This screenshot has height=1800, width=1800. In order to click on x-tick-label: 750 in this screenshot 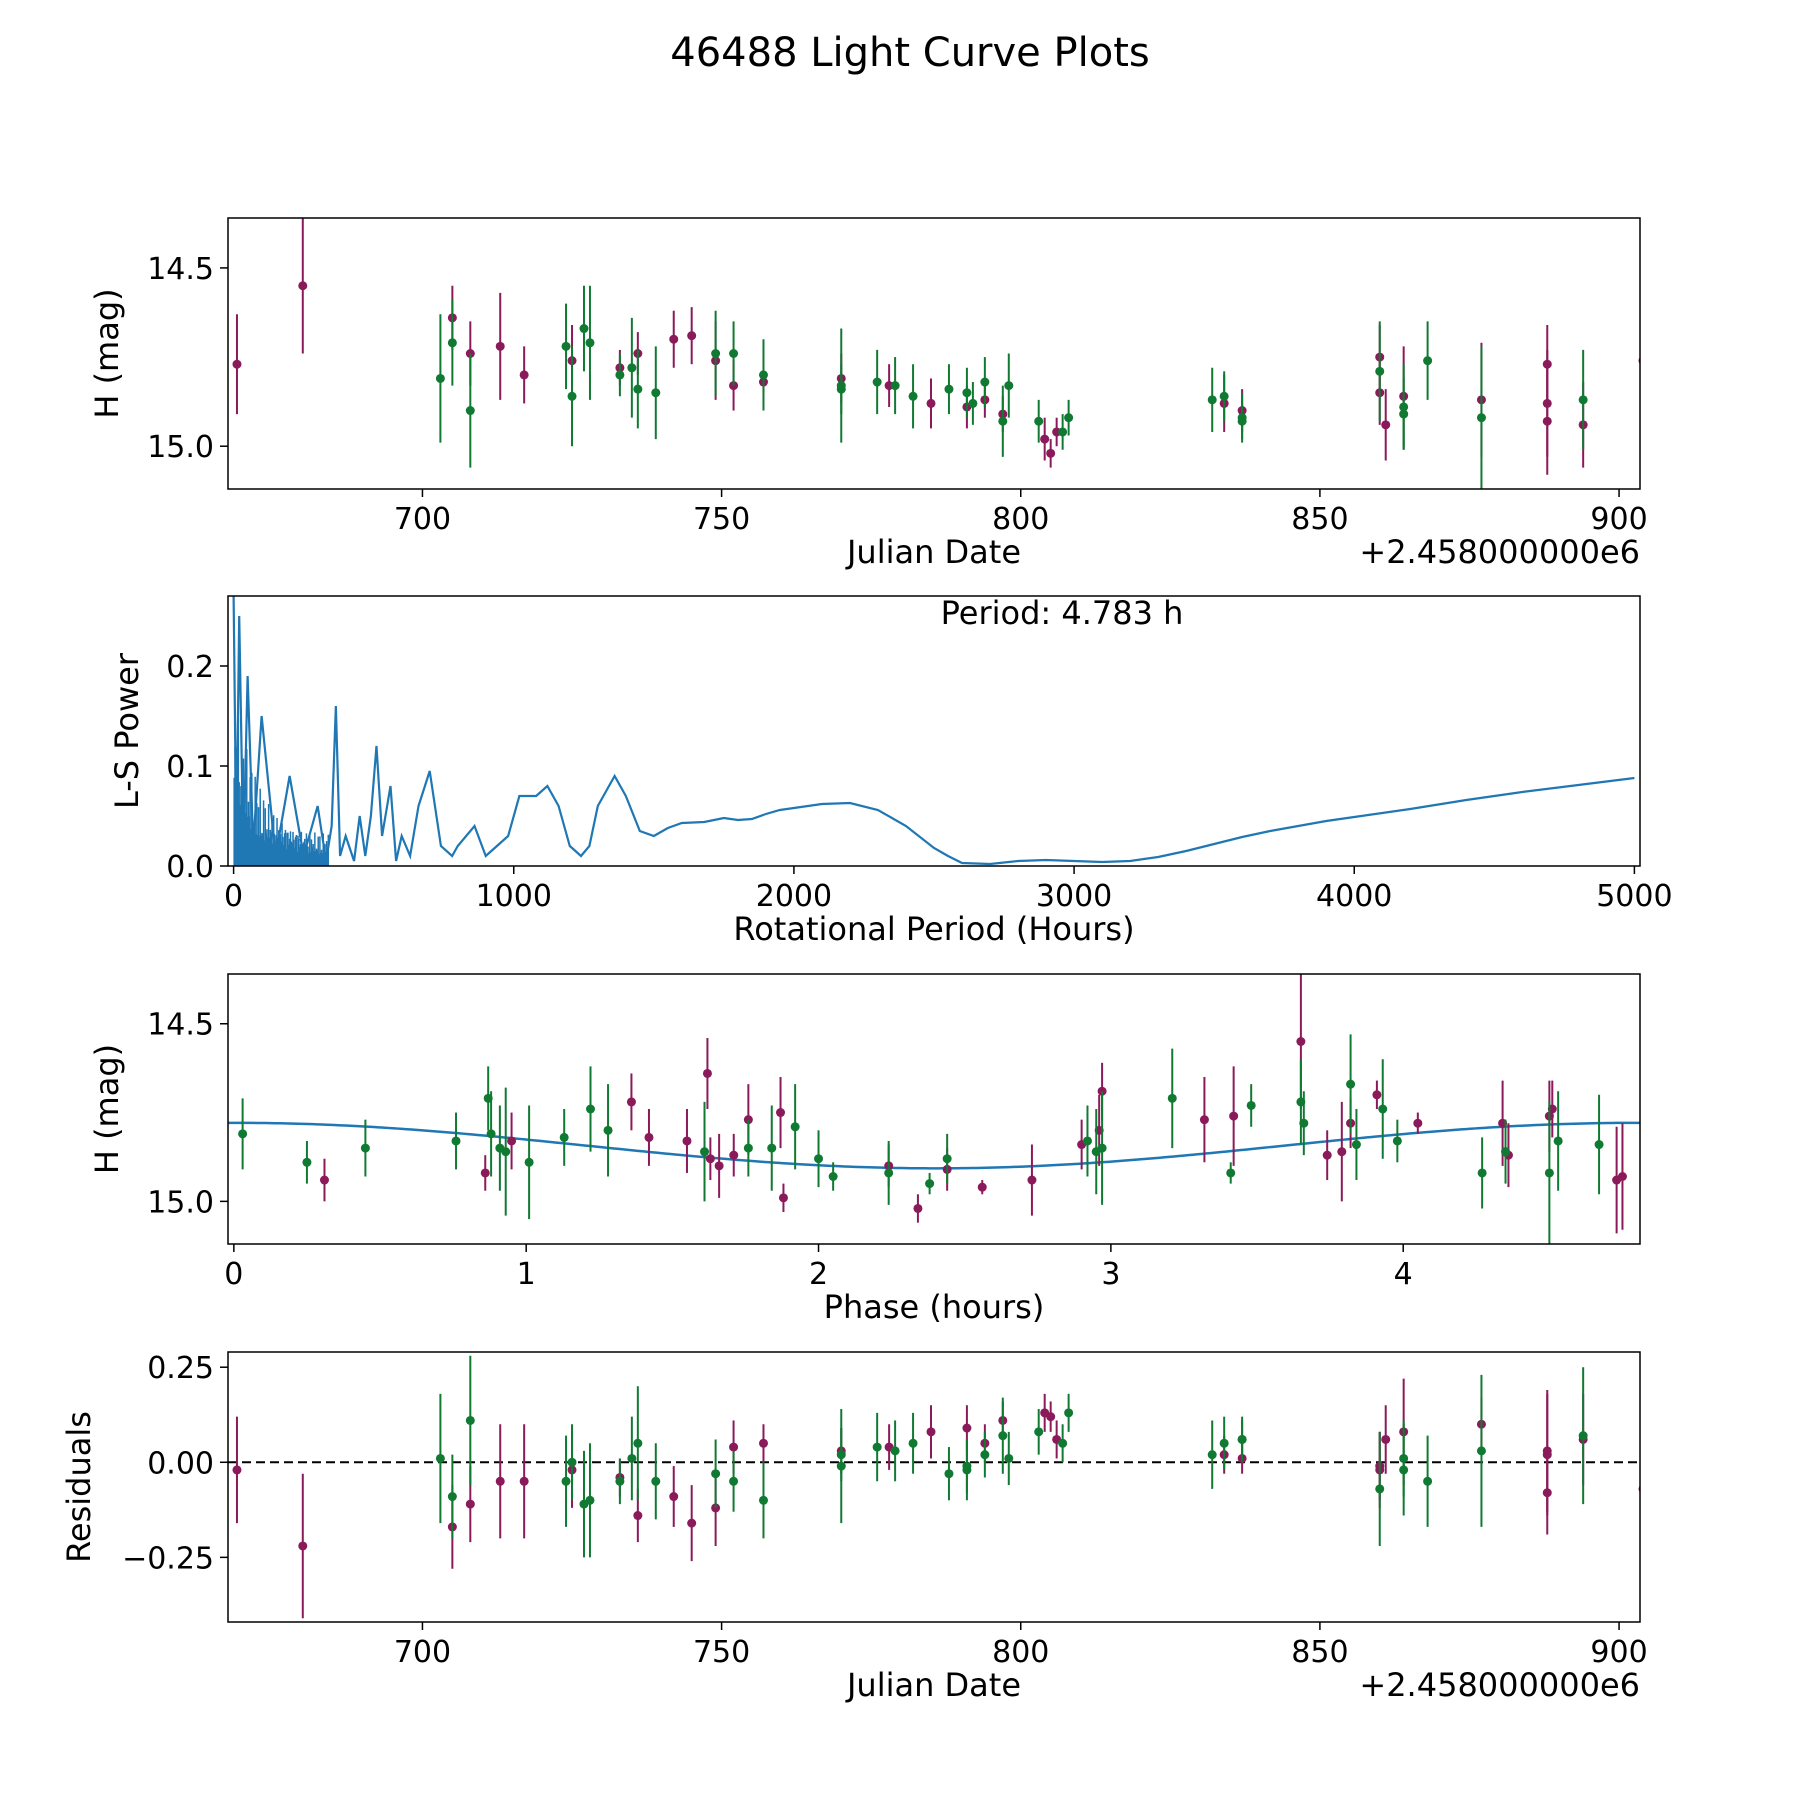, I will do `click(721, 1652)`.